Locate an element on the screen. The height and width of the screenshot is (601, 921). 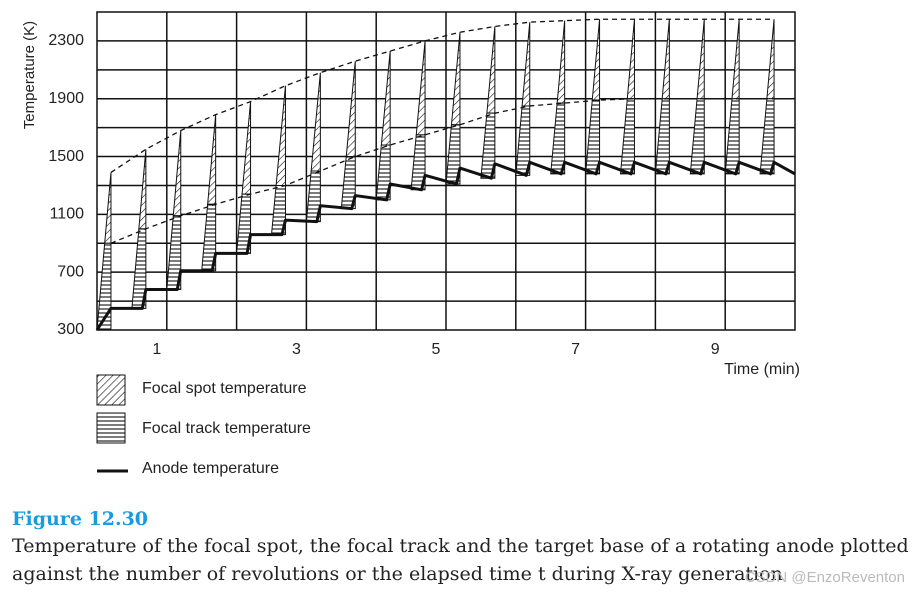
legend-entry: Focal spot temperature is located at coordinates (224, 388).